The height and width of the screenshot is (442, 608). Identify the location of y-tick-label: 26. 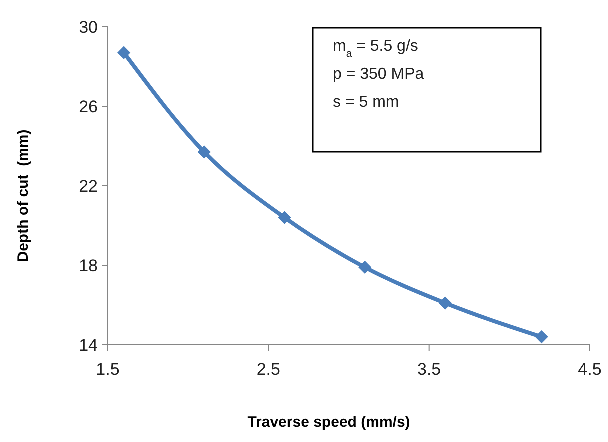
(88, 106).